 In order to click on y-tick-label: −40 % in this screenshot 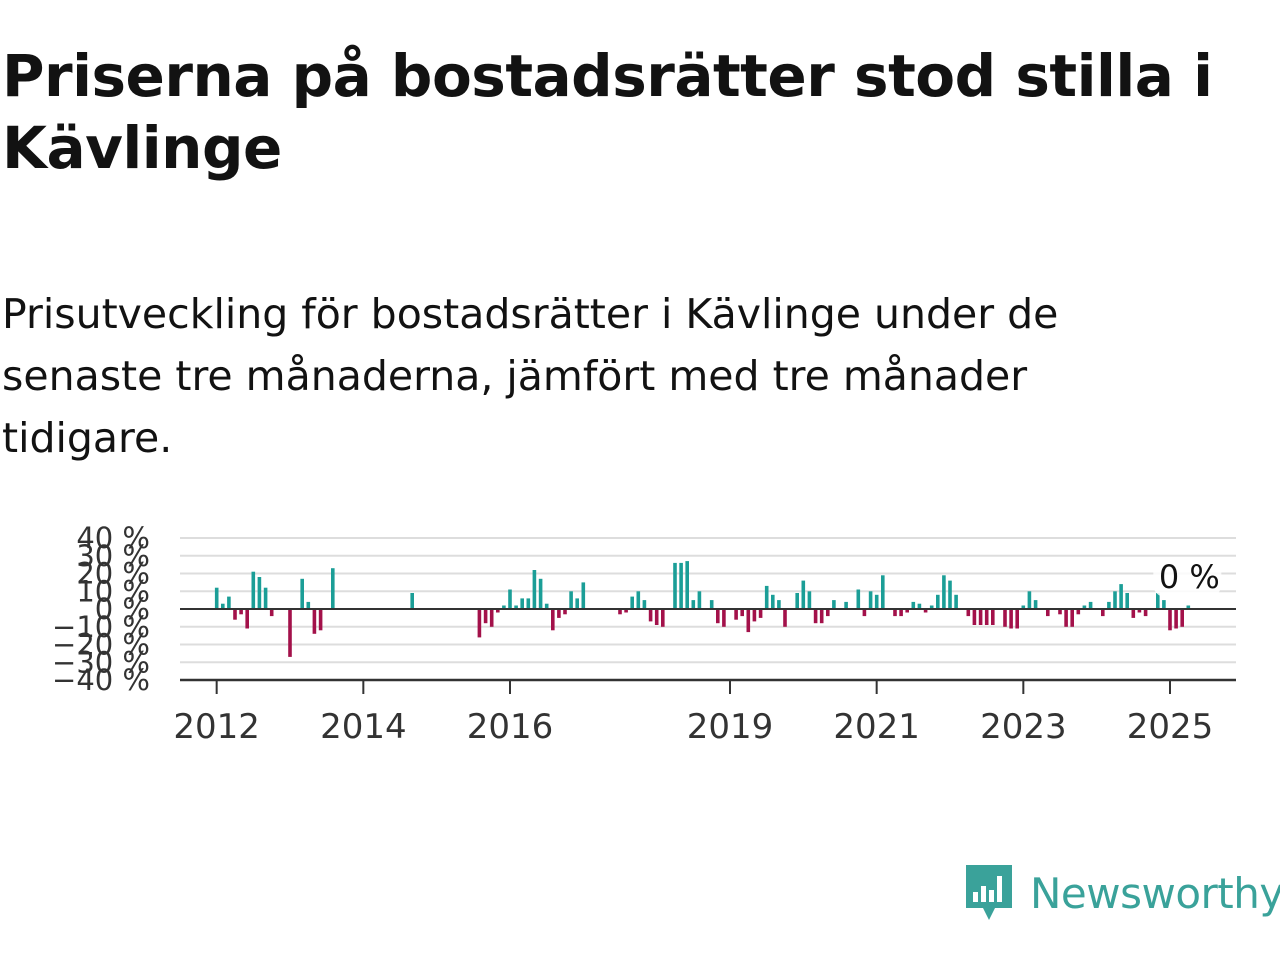, I will do `click(101, 680)`.